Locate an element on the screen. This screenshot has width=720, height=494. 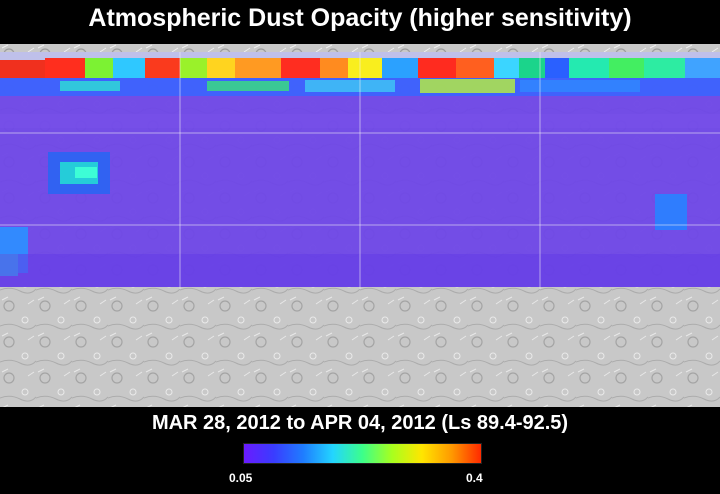
colorbar is located at coordinates (362, 453).